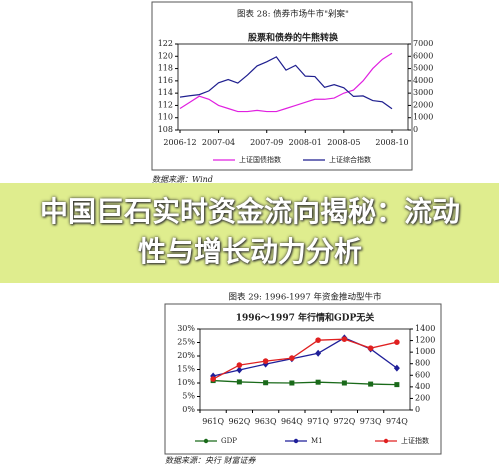  What do you see at coordinates (305, 318) in the screenshot?
I see `chart-title: 1996～1997 年行情和GDP无关` at bounding box center [305, 318].